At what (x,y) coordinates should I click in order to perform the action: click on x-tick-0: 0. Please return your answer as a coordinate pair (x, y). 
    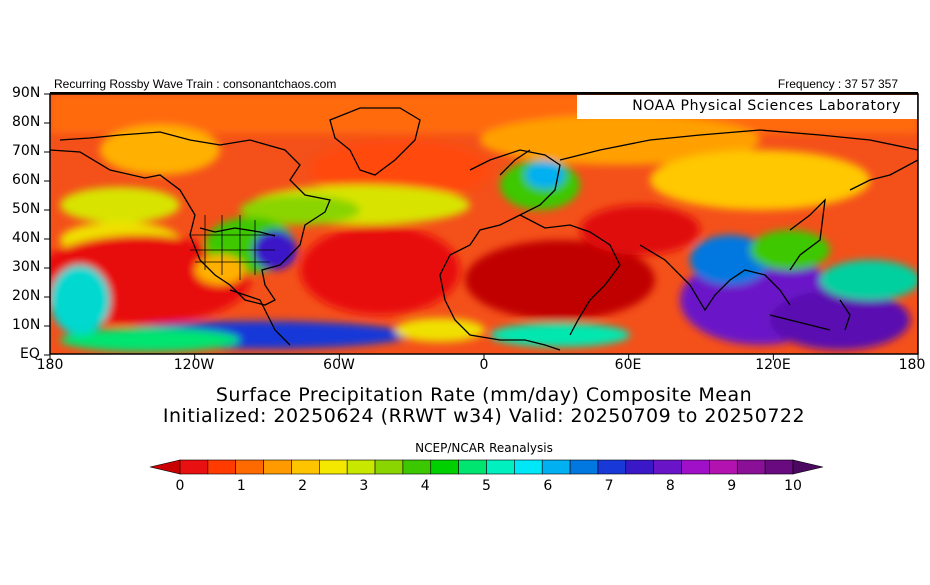
    Looking at the image, I should click on (484, 365).